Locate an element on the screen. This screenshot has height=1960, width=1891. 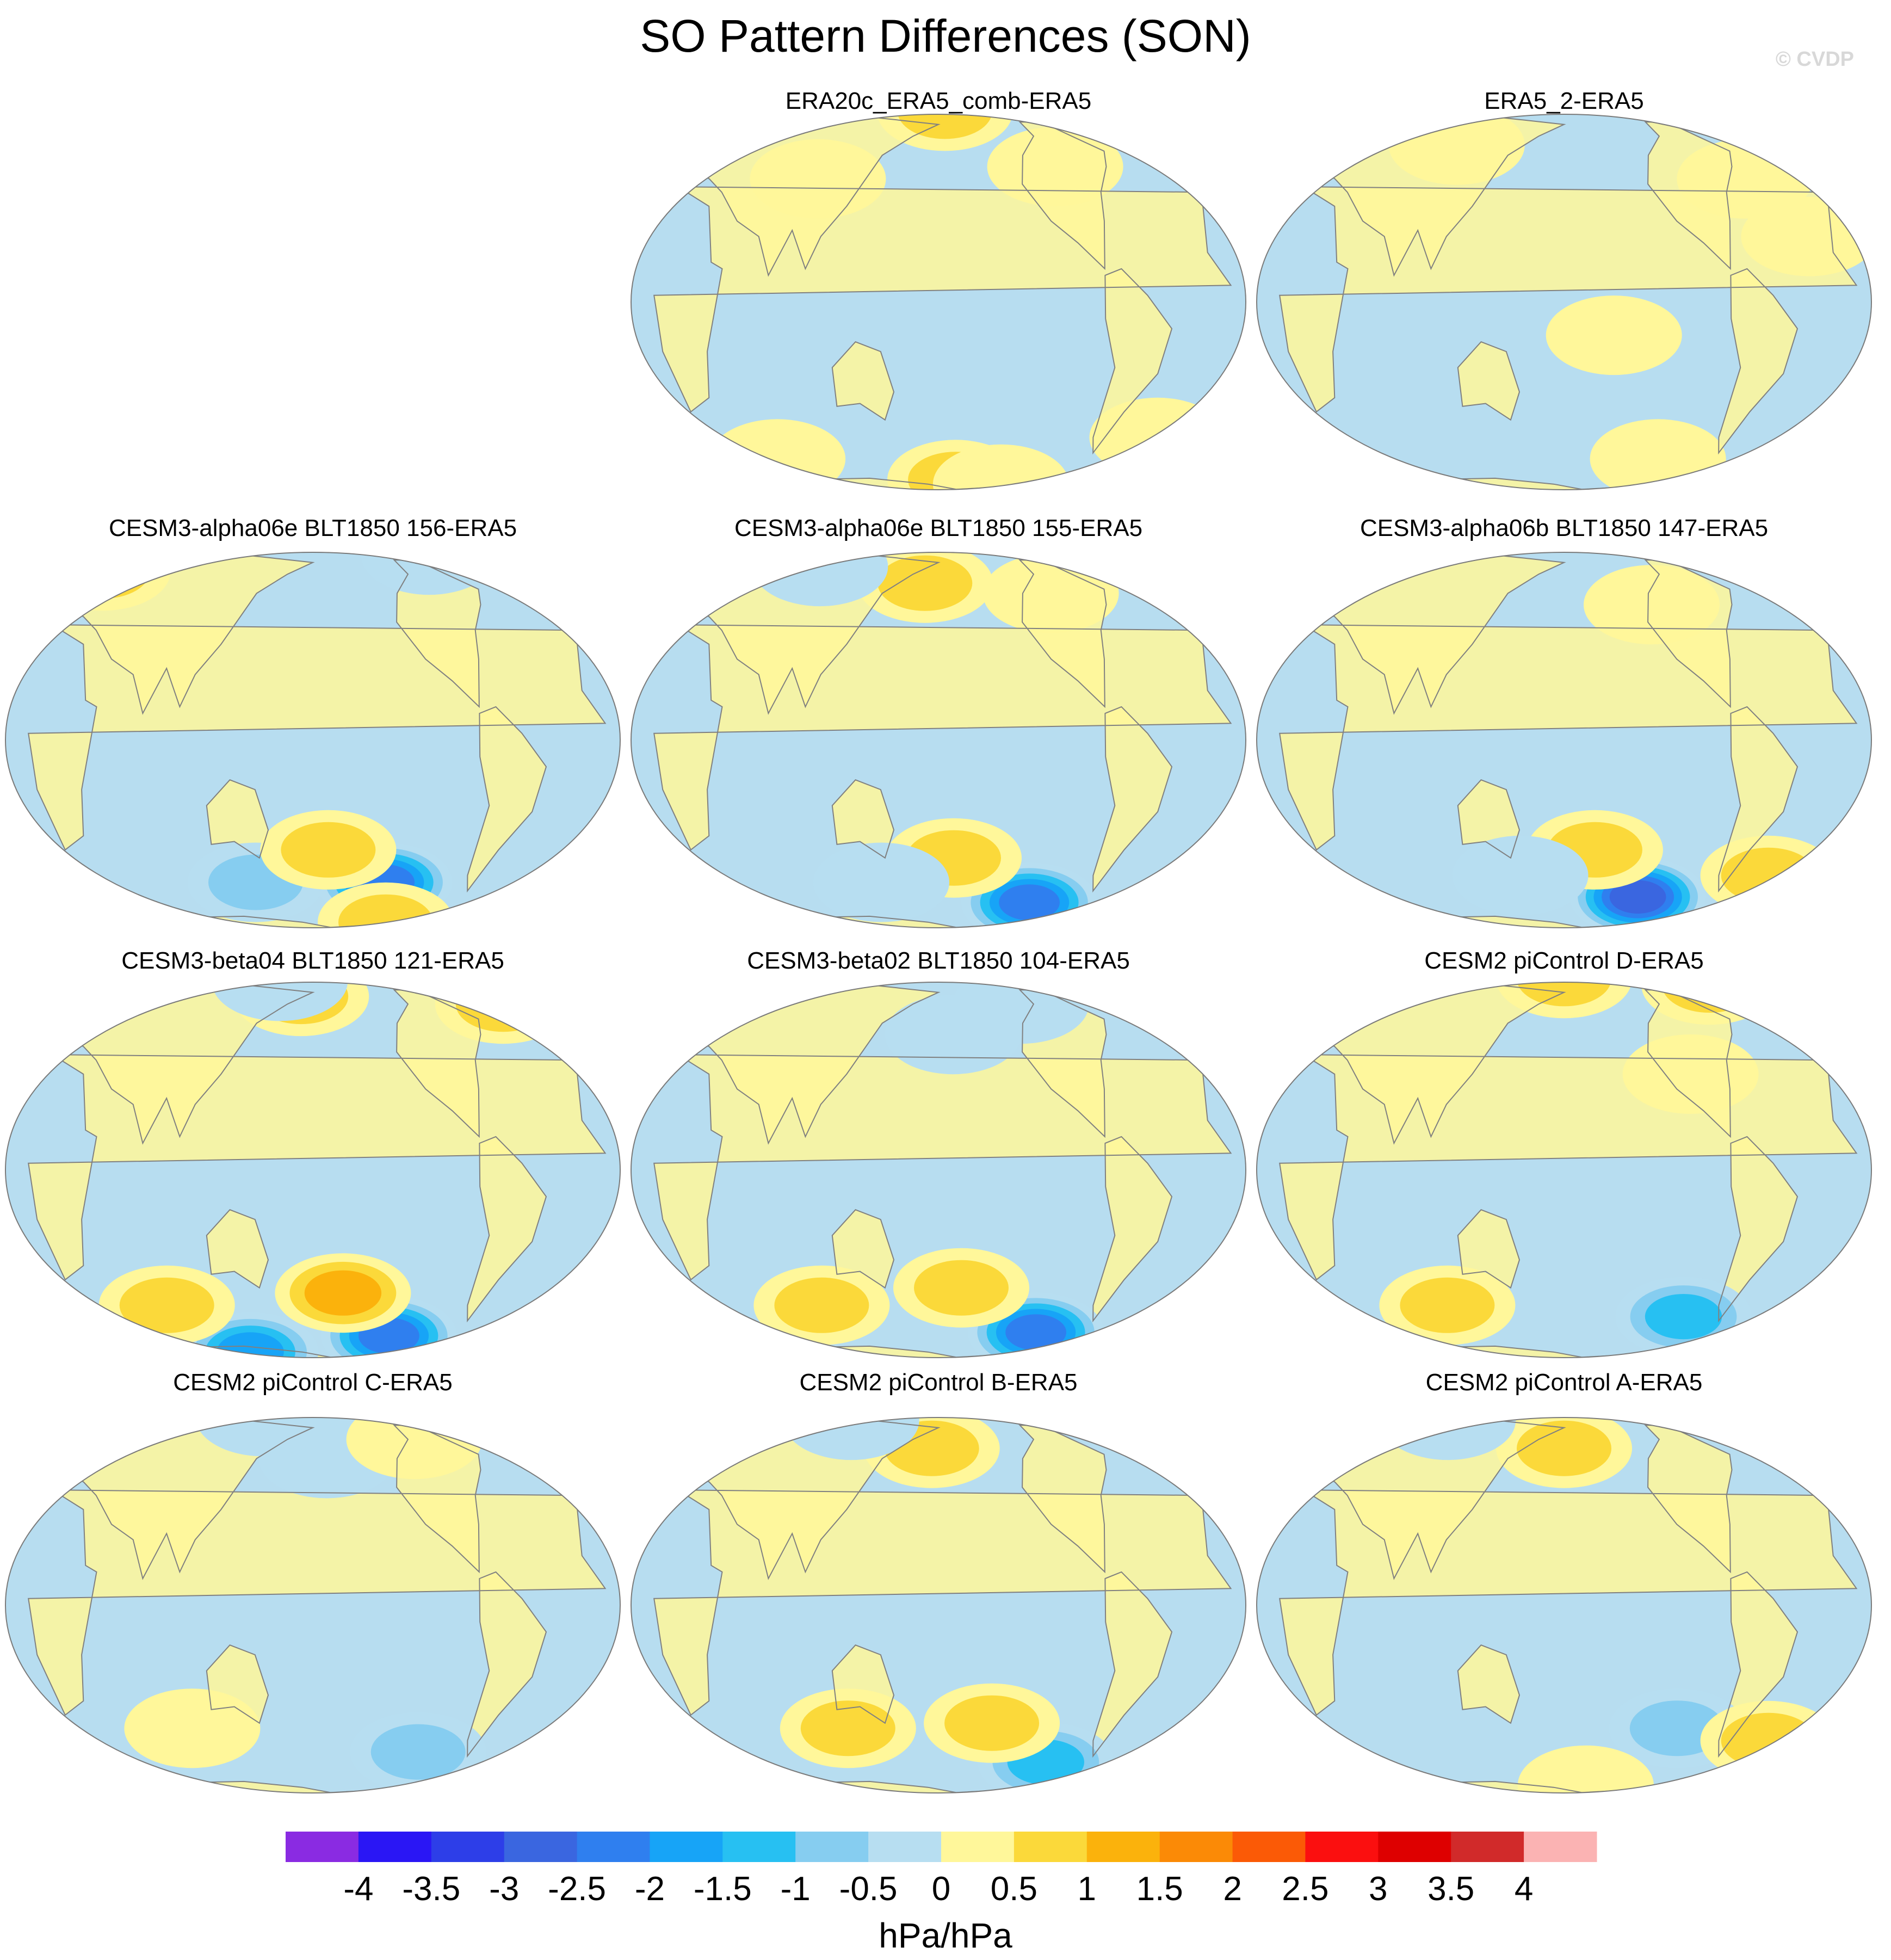
panel-title: CESM2 piControl D-ERA5 is located at coordinates (1564, 960).